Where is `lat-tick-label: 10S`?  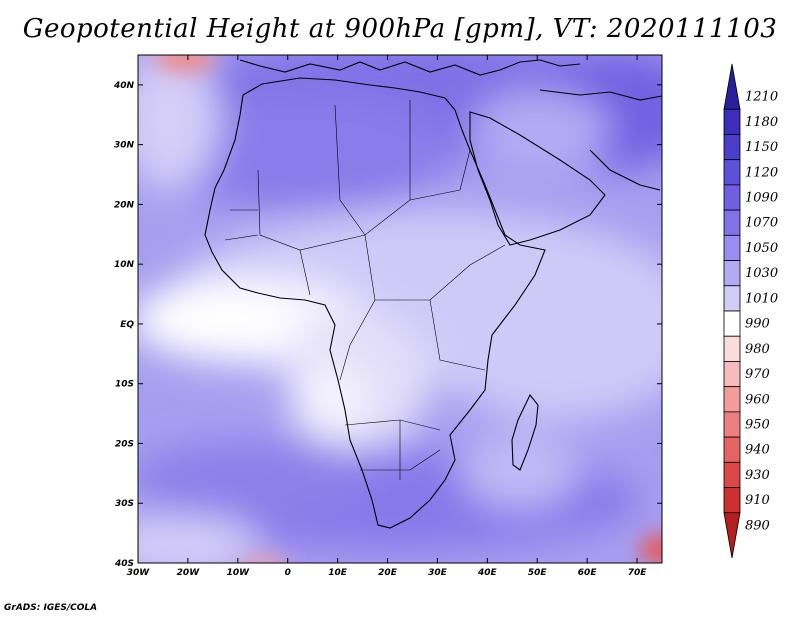 lat-tick-label: 10S is located at coordinates (124, 385).